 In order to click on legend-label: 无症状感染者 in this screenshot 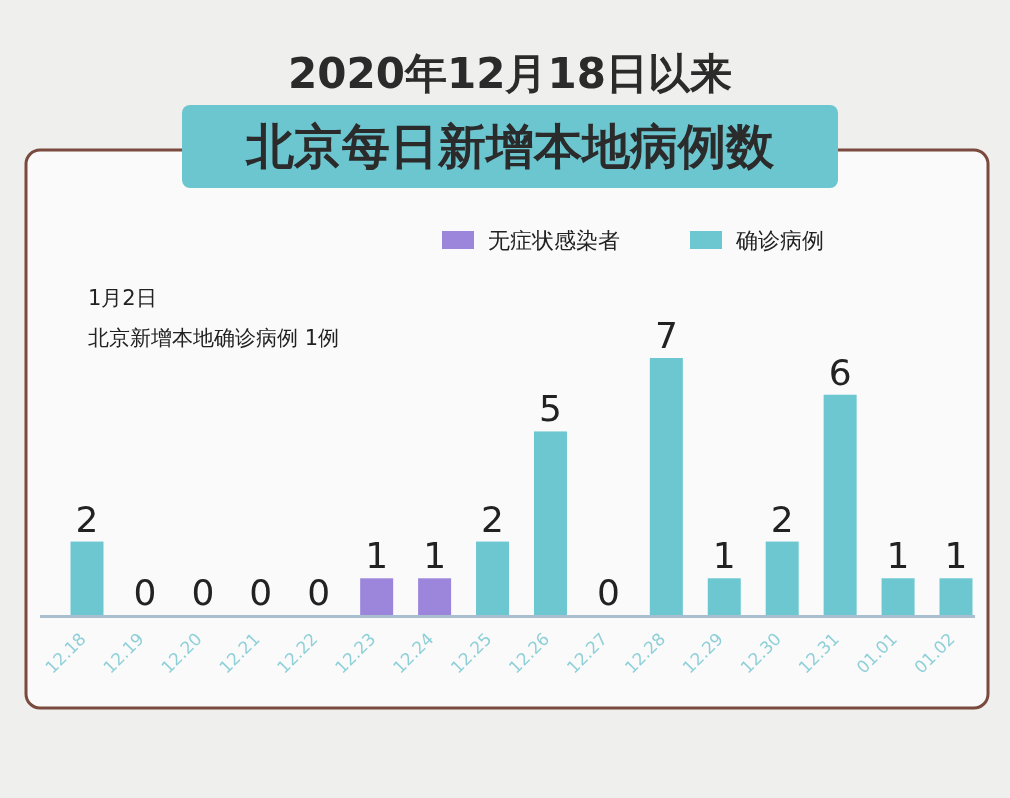, I will do `click(554, 240)`.